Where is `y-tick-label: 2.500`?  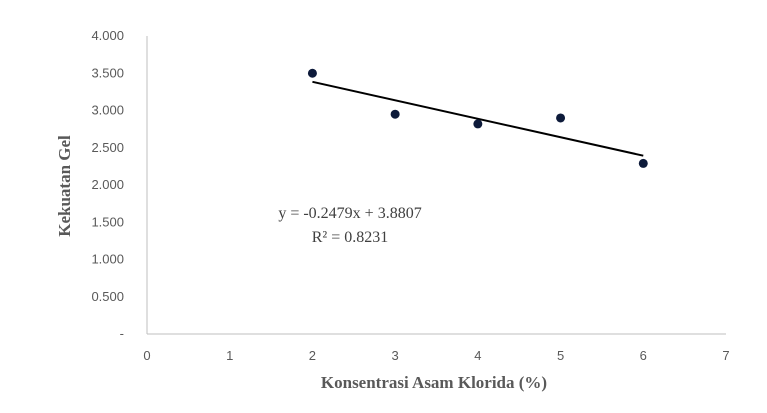
y-tick-label: 2.500 is located at coordinates (107, 147).